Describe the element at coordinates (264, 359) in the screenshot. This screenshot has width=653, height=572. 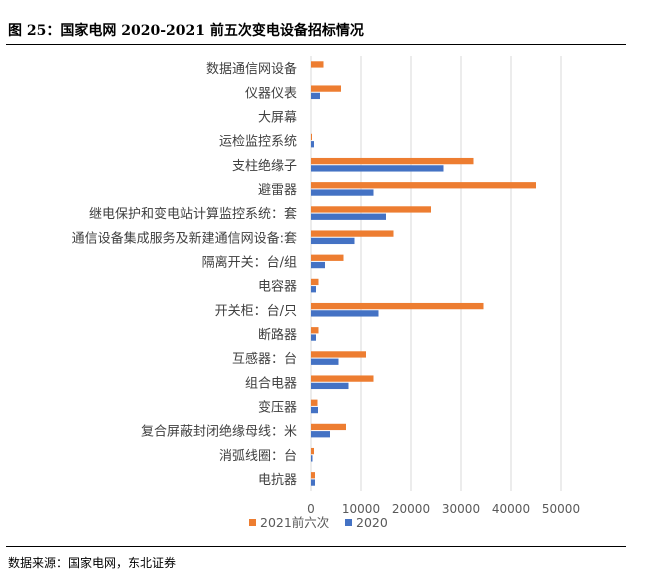
I see `category-label: 互感器：台` at that location.